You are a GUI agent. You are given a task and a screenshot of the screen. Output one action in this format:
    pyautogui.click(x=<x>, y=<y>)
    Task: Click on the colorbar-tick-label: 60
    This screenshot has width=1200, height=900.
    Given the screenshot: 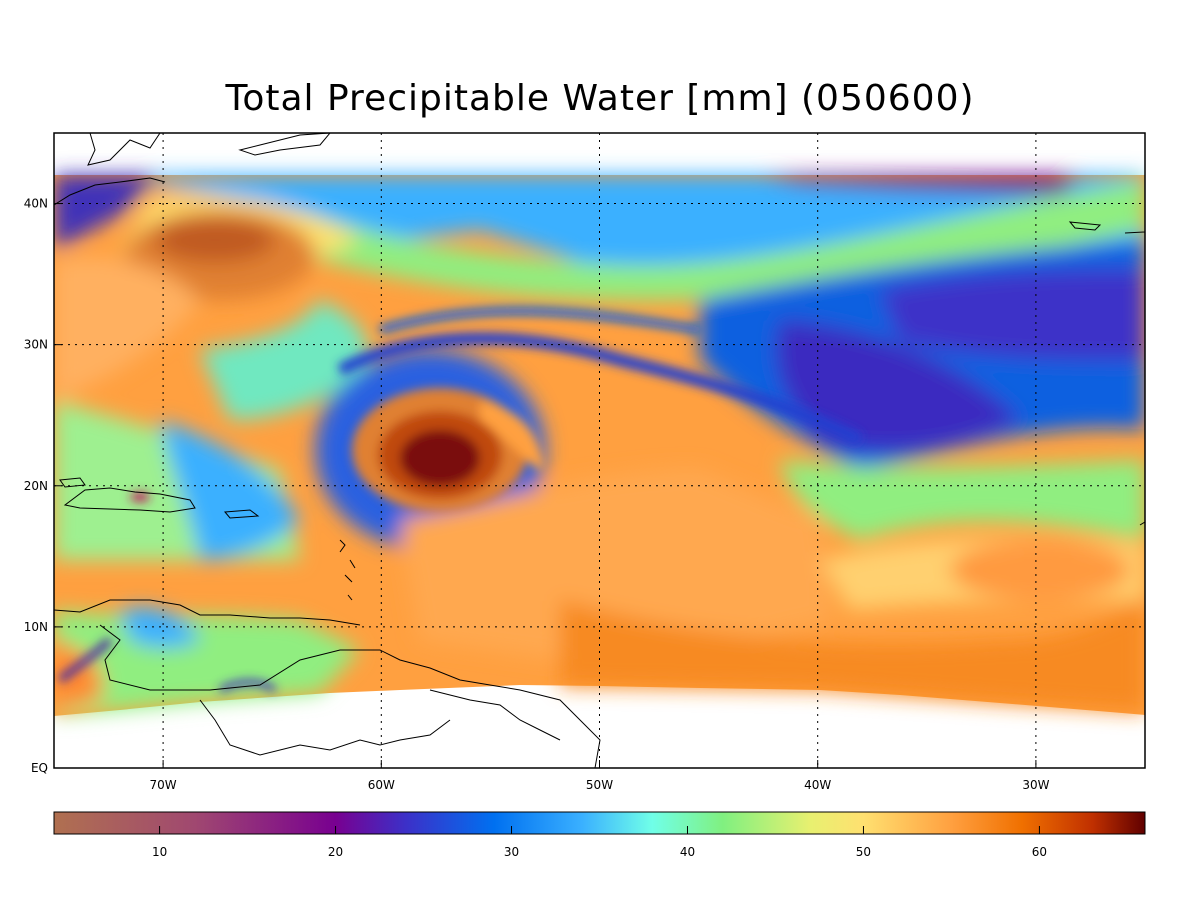 What is the action you would take?
    pyautogui.click(x=1039, y=852)
    